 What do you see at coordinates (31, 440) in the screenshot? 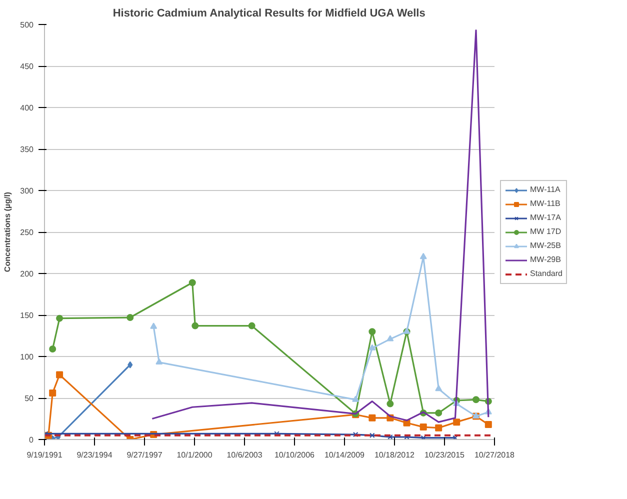
I see `y-tick-label: 0` at bounding box center [31, 440].